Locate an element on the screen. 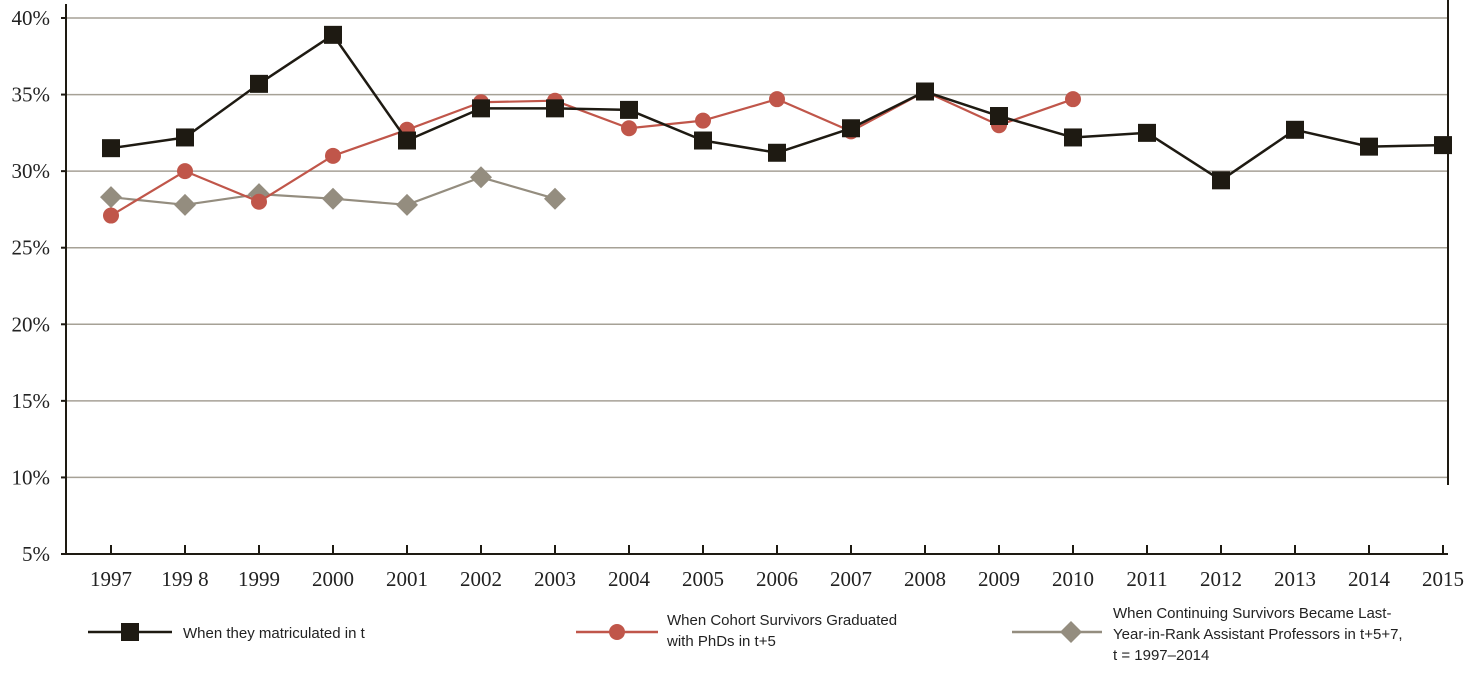 This screenshot has width=1476, height=680. x-tick-label: 2010 is located at coordinates (1073, 579).